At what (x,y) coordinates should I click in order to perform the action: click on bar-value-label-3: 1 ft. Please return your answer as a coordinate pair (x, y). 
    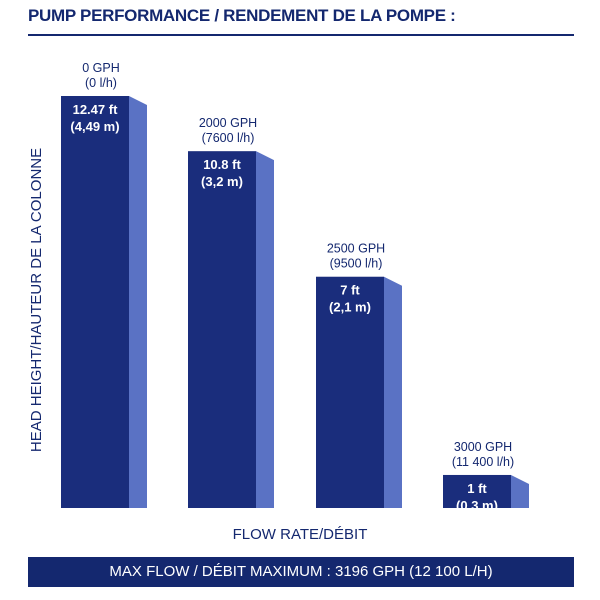
    Looking at the image, I should click on (477, 488).